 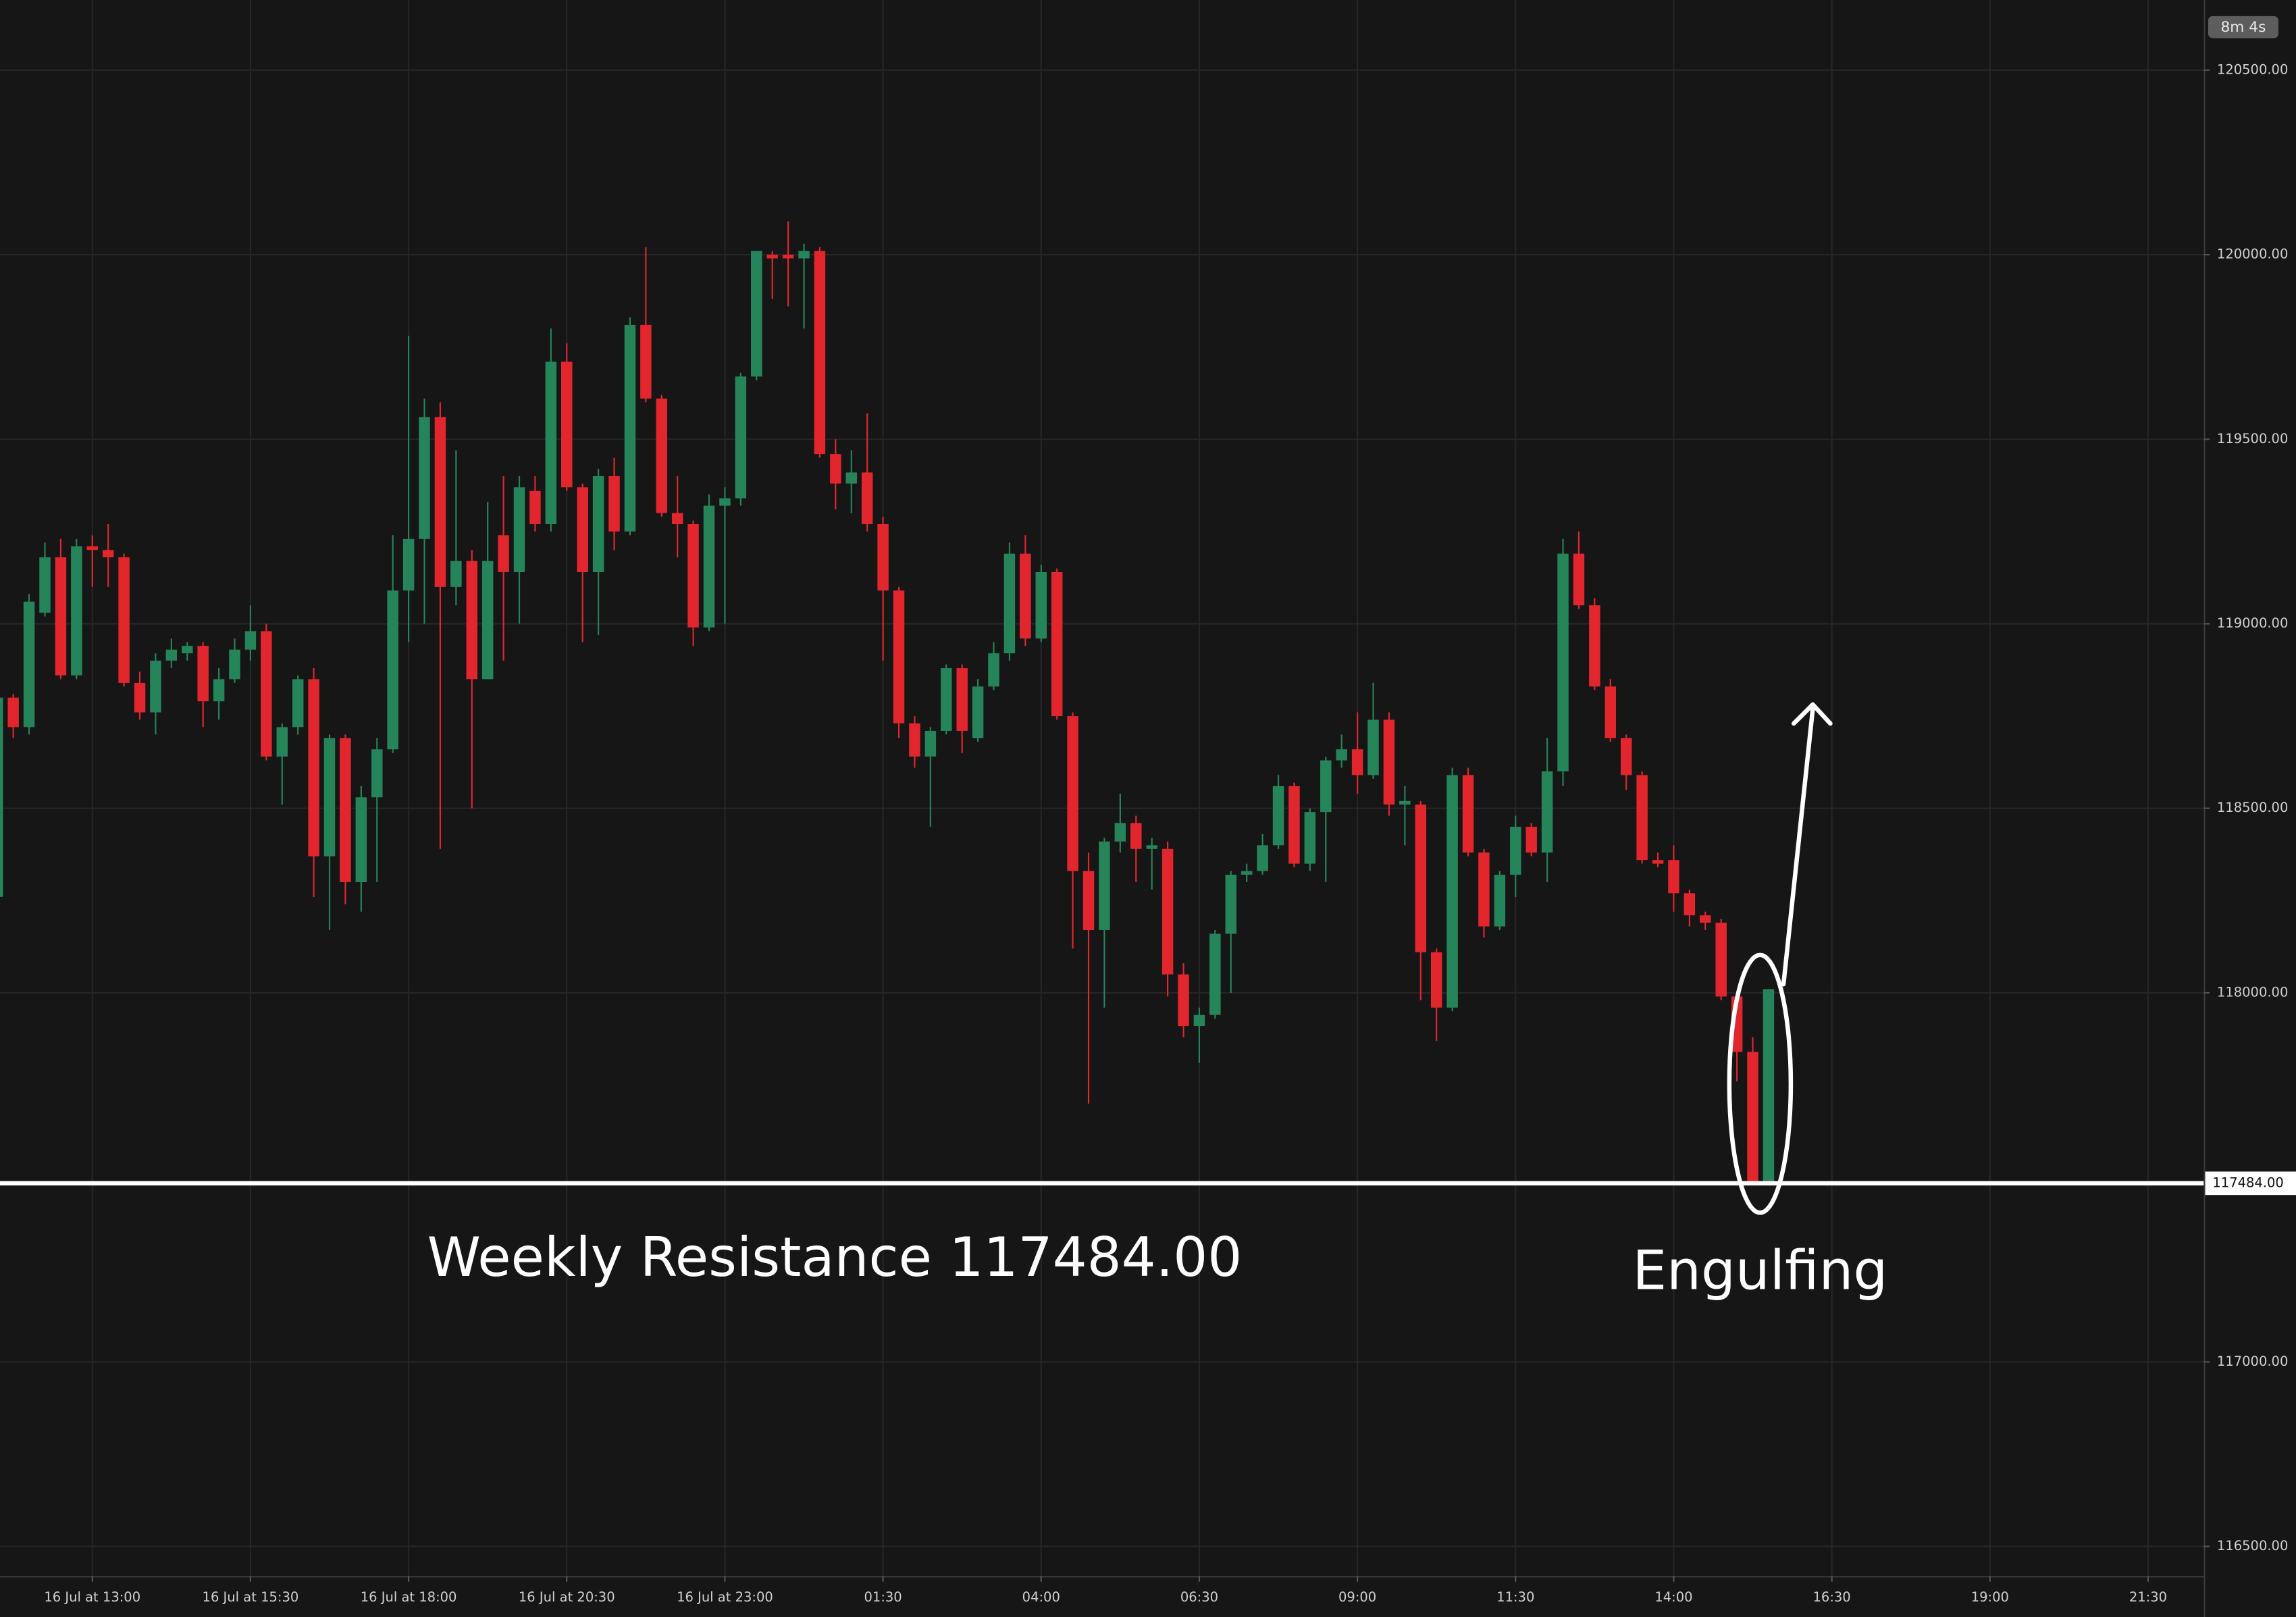 I want to click on pattern-label: Engulfing, so click(x=1760, y=1270).